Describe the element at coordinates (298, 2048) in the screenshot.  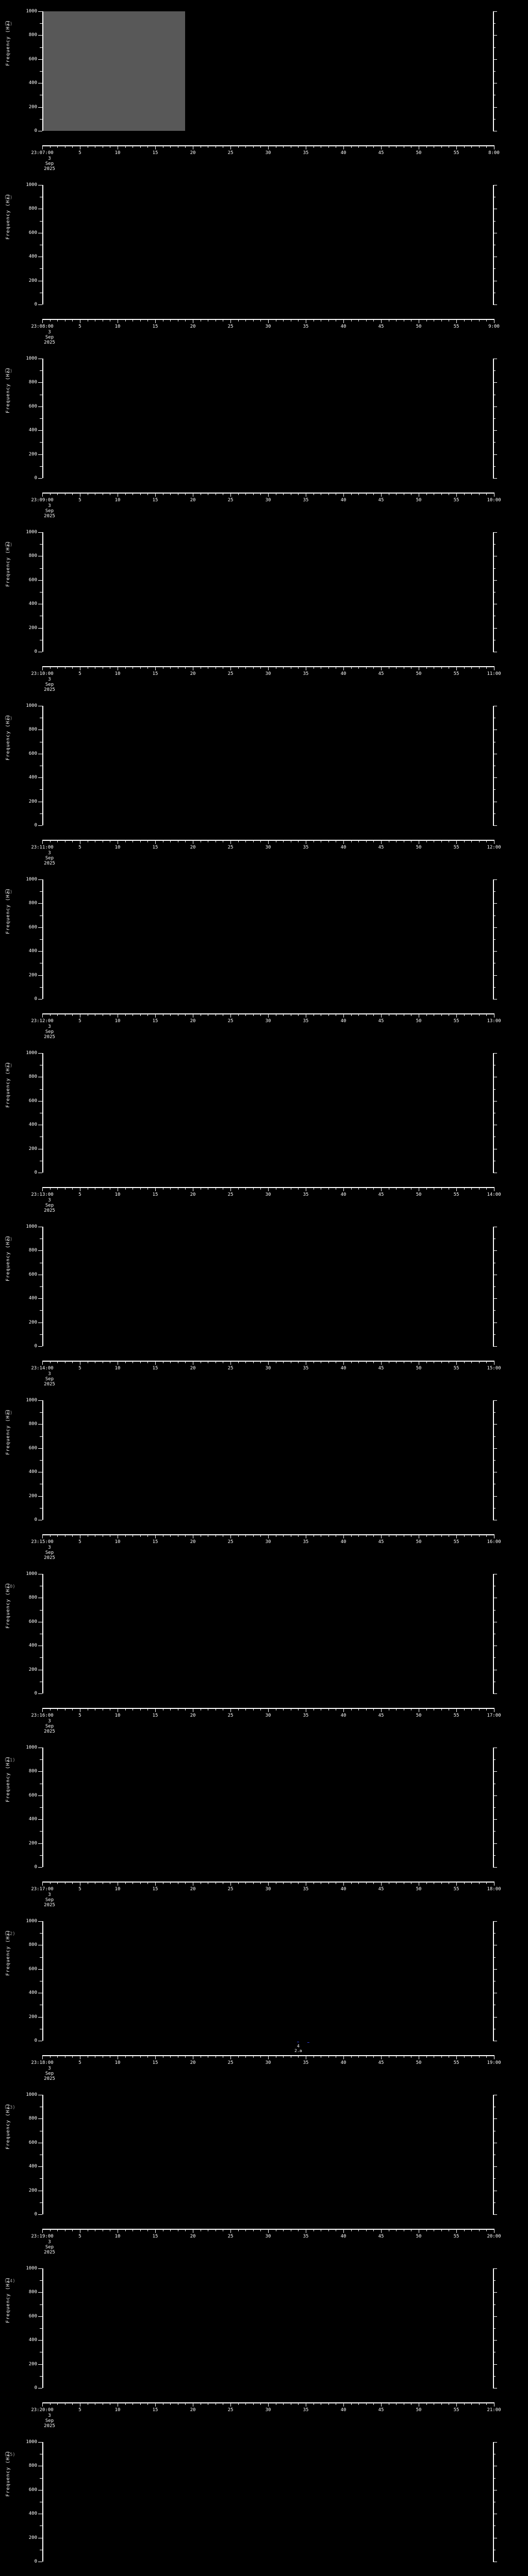
I see `annotation-label: 4 2.a` at that location.